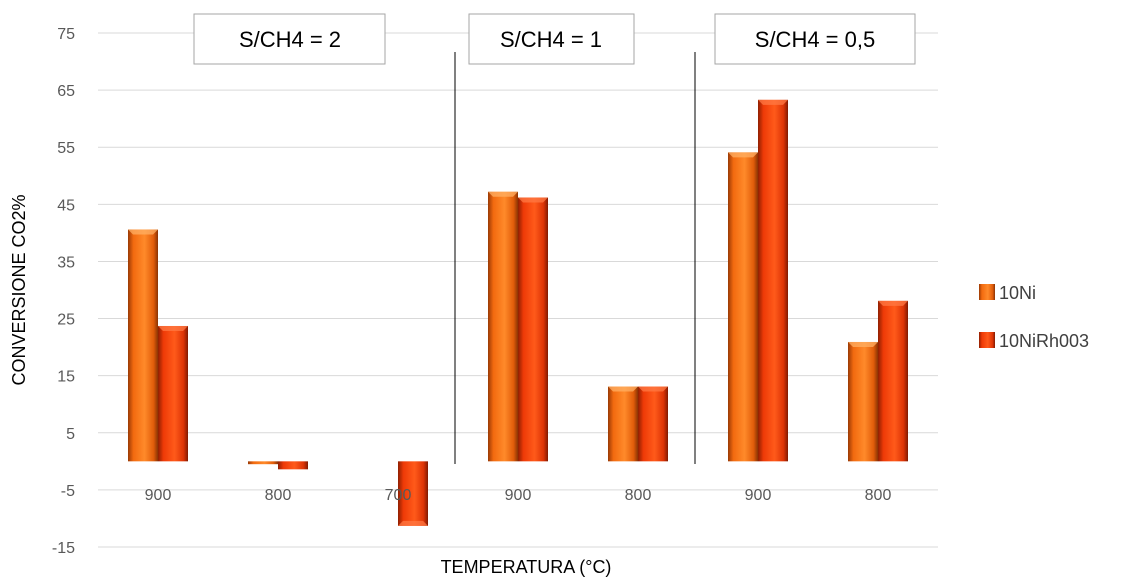  Describe the element at coordinates (66, 34) in the screenshot. I see `y-tick-label-0: 75` at that location.